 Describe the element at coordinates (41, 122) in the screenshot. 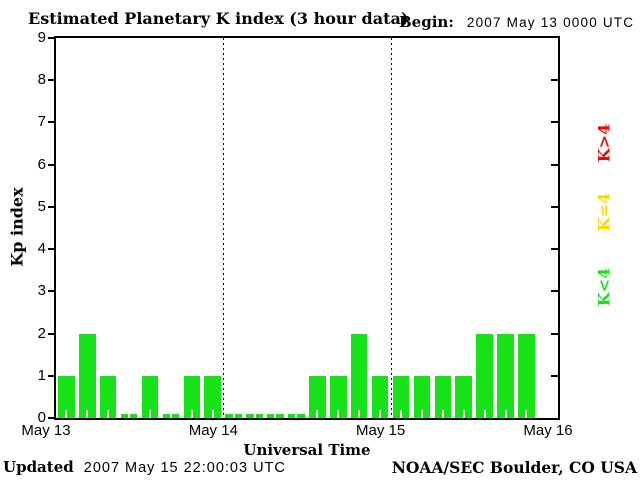

I see `y-tick-label: 7` at that location.